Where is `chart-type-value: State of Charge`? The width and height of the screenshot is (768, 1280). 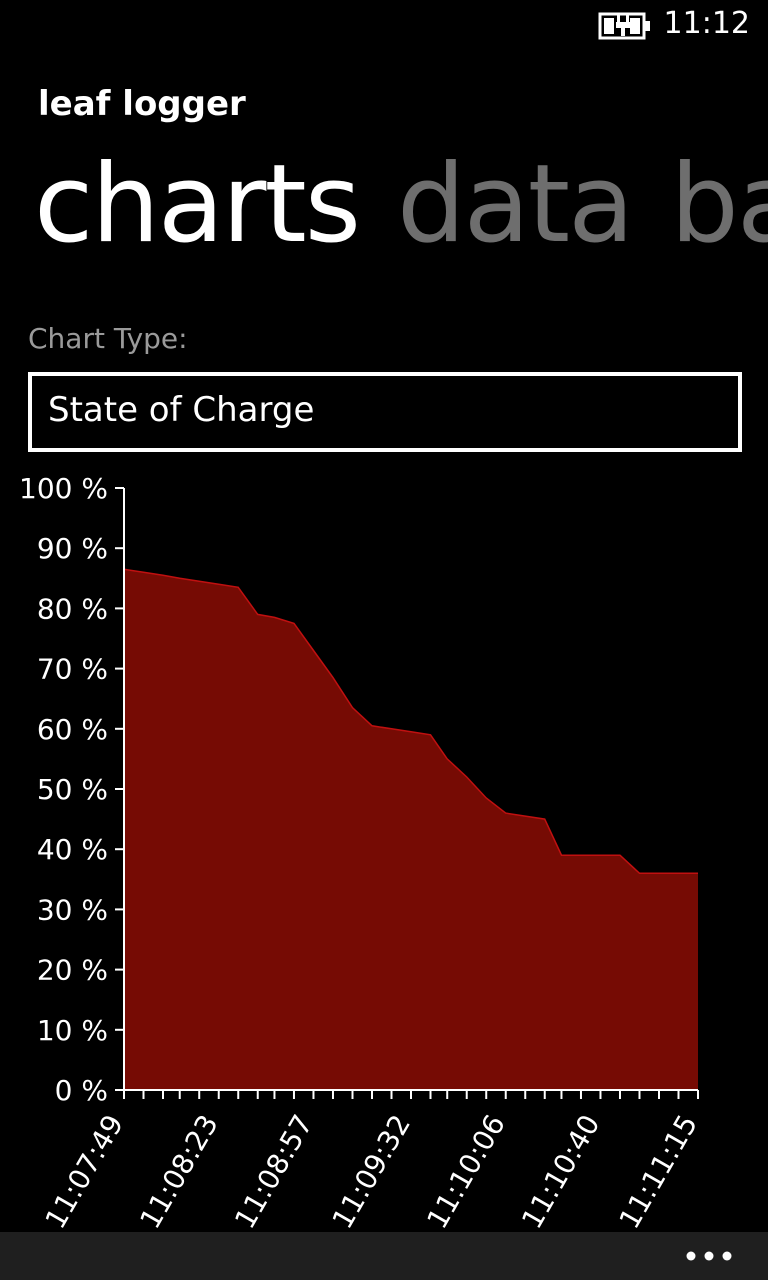
chart-type-value: State of Charge is located at coordinates (181, 410).